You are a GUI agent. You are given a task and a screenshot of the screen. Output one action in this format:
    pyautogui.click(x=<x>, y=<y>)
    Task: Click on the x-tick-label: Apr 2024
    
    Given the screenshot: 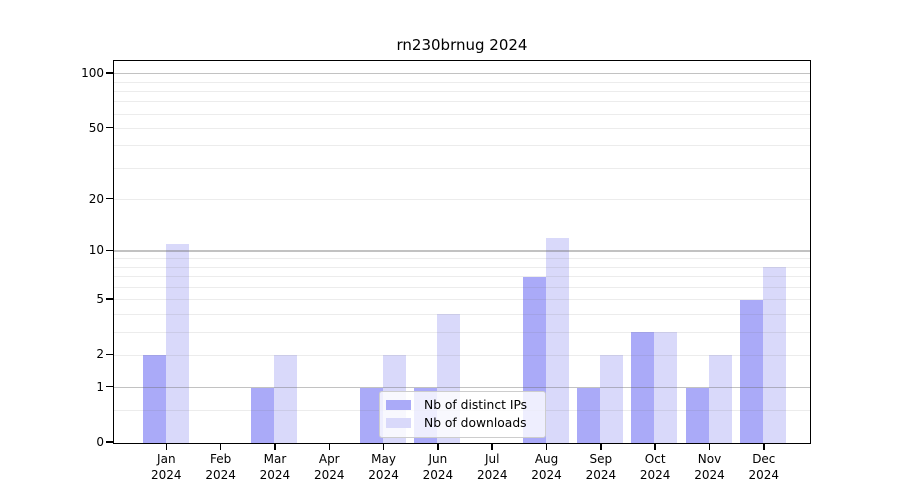 What is the action you would take?
    pyautogui.click(x=329, y=467)
    